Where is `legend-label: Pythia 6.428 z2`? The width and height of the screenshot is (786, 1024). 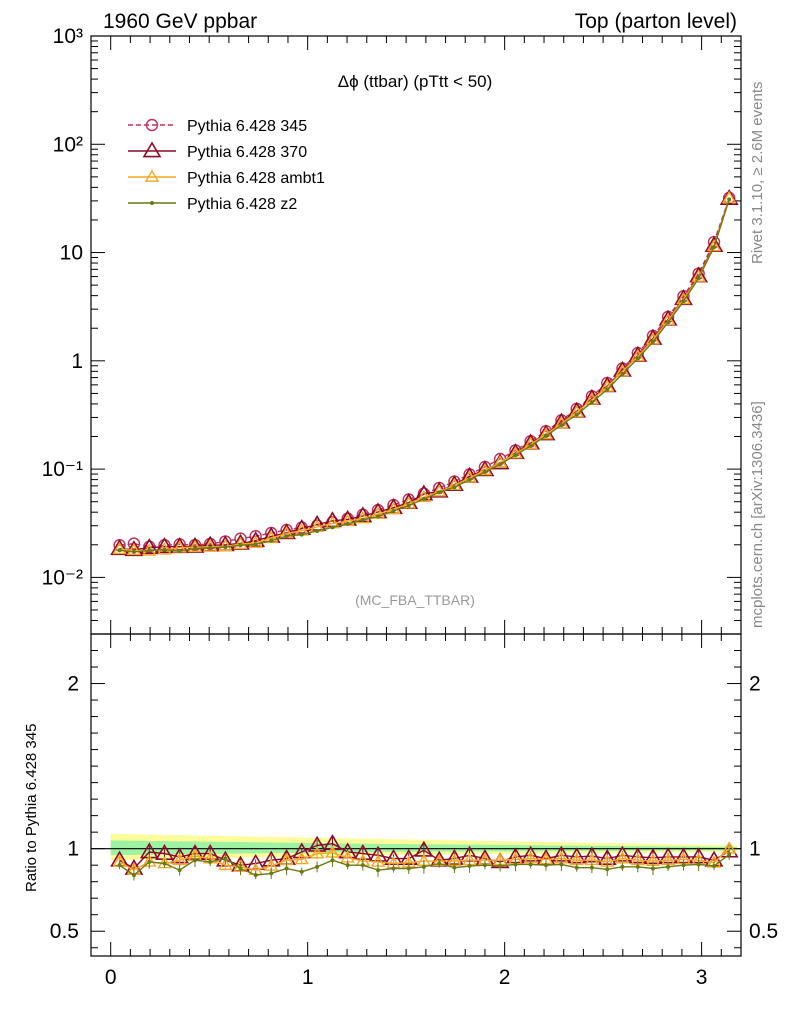
legend-label: Pythia 6.428 z2 is located at coordinates (242, 204).